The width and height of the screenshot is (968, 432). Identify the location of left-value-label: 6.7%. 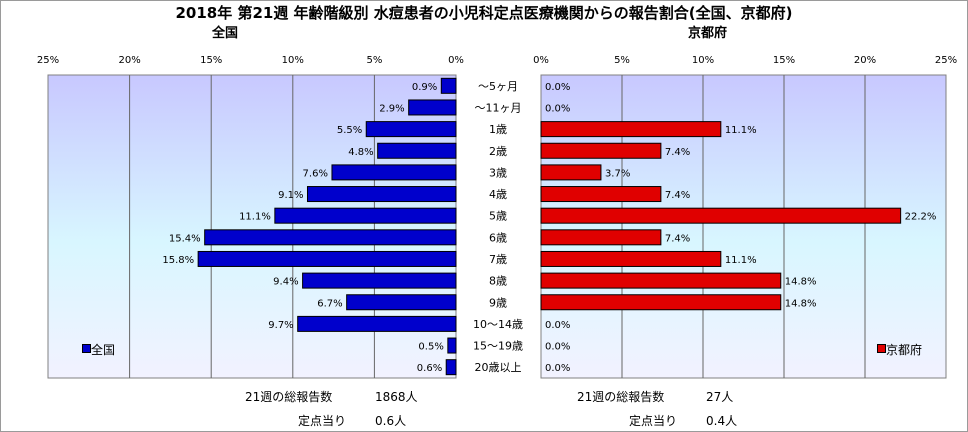
(329, 303).